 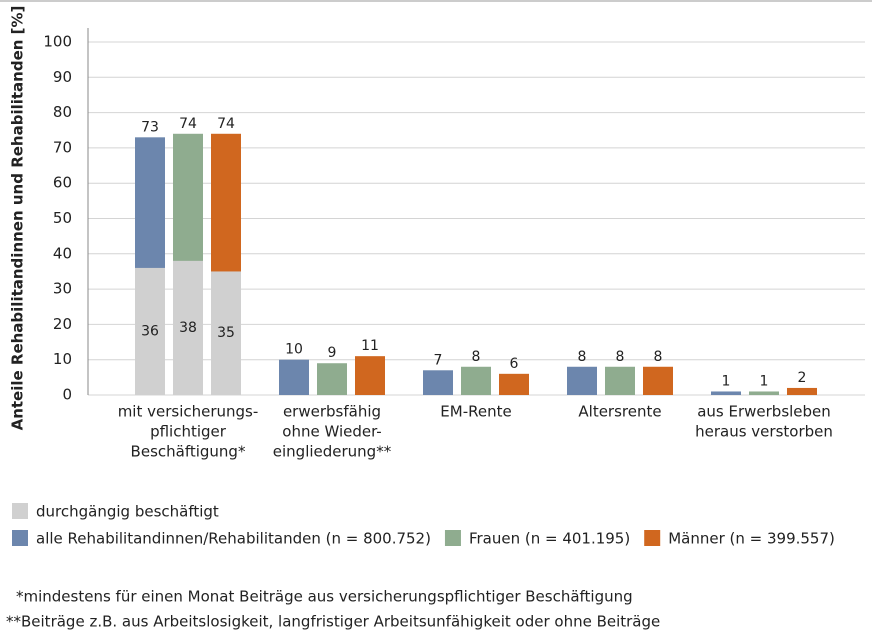 What do you see at coordinates (332, 353) in the screenshot?
I see `value-label: 9` at bounding box center [332, 353].